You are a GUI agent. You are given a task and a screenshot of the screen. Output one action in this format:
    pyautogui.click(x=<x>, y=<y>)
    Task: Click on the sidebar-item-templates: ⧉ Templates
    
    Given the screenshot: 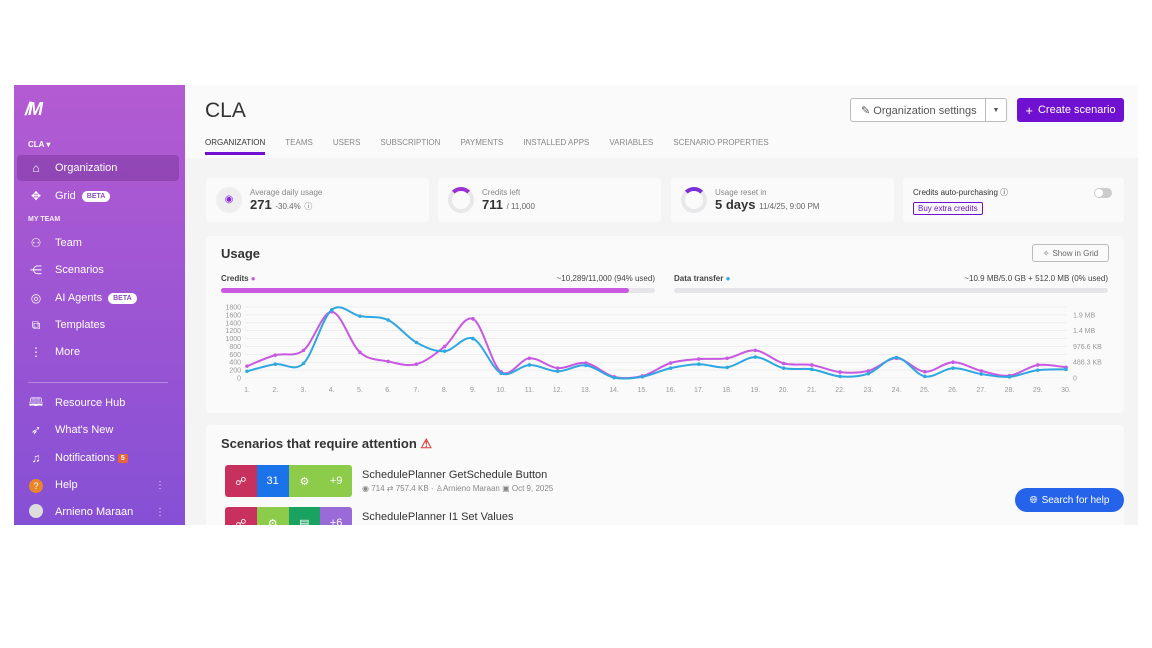 What is the action you would take?
    pyautogui.click(x=98, y=325)
    